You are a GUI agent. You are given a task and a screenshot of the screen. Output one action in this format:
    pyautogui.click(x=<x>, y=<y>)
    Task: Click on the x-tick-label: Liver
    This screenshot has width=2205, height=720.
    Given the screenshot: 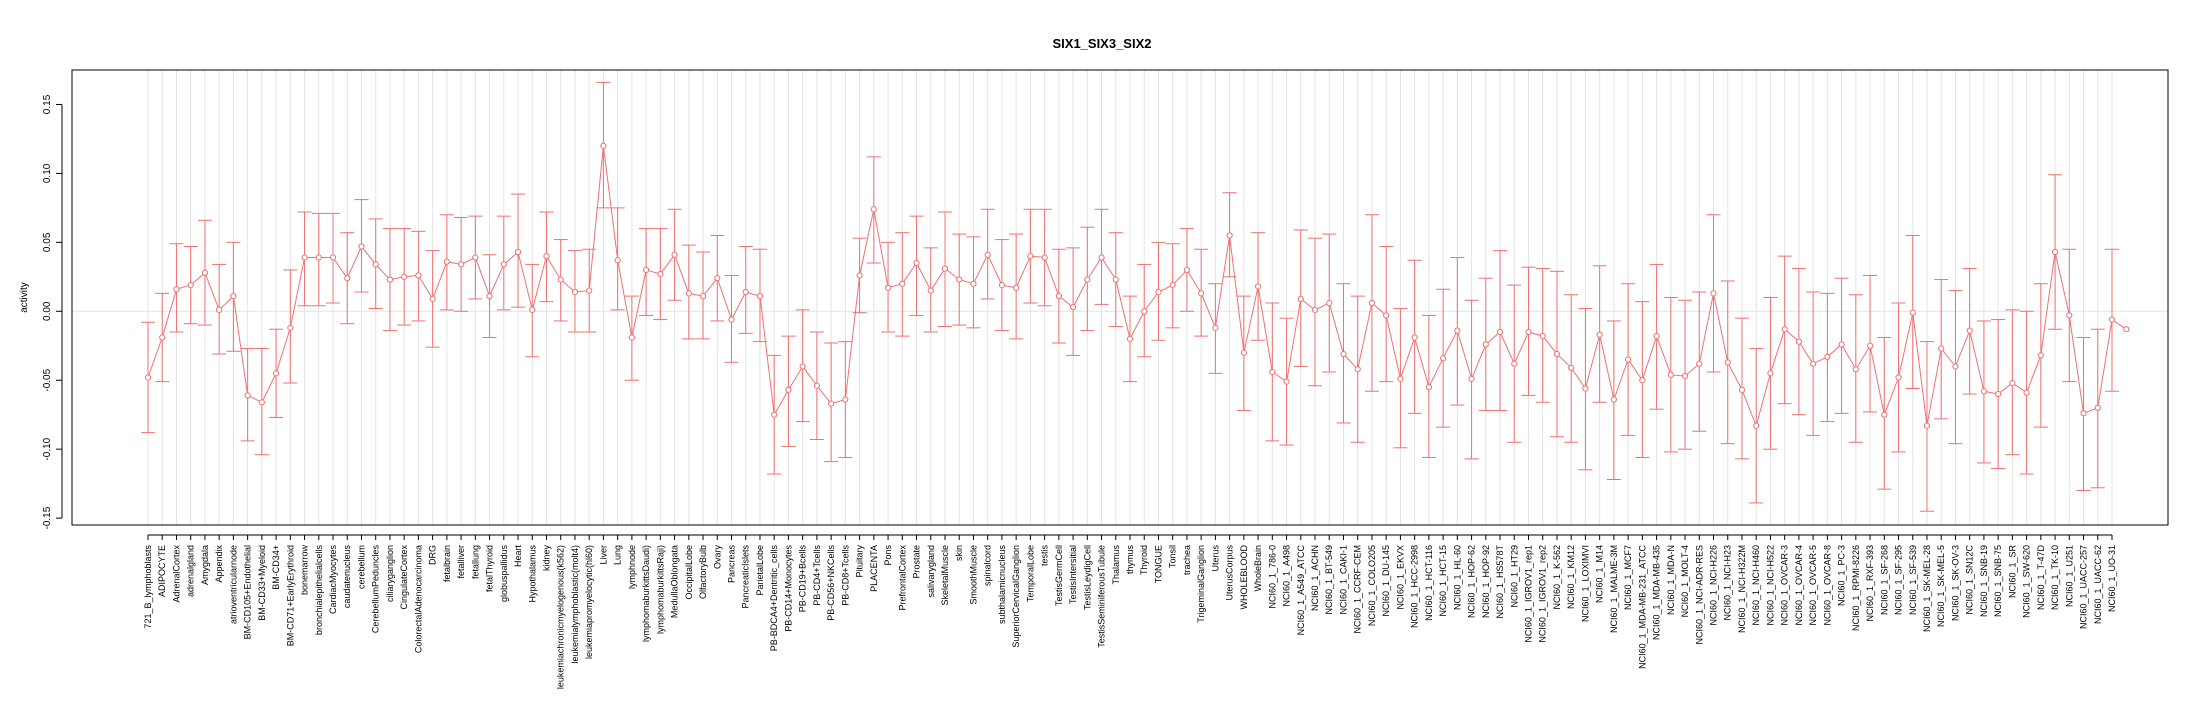 What is the action you would take?
    pyautogui.click(x=603, y=555)
    